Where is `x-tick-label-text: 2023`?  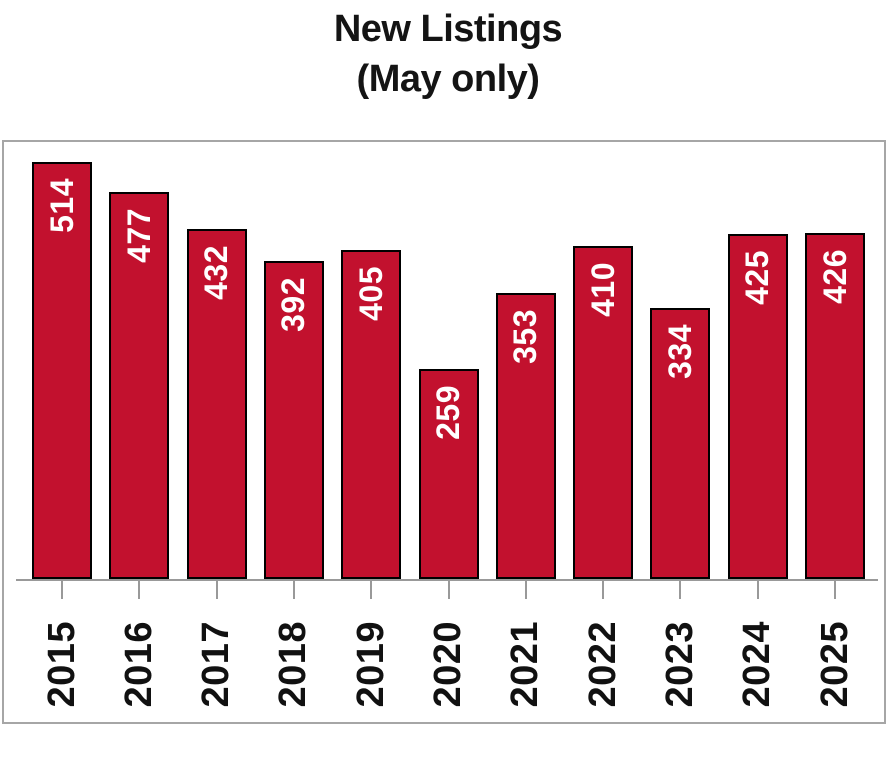
x-tick-label-text: 2023 is located at coordinates (679, 664).